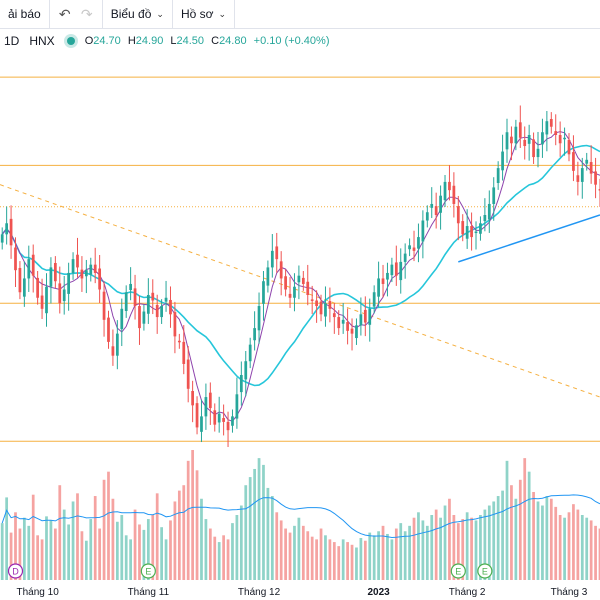 The width and height of the screenshot is (600, 600). I want to click on chart-menu-button: Biểu đồ ⌄, so click(137, 14).